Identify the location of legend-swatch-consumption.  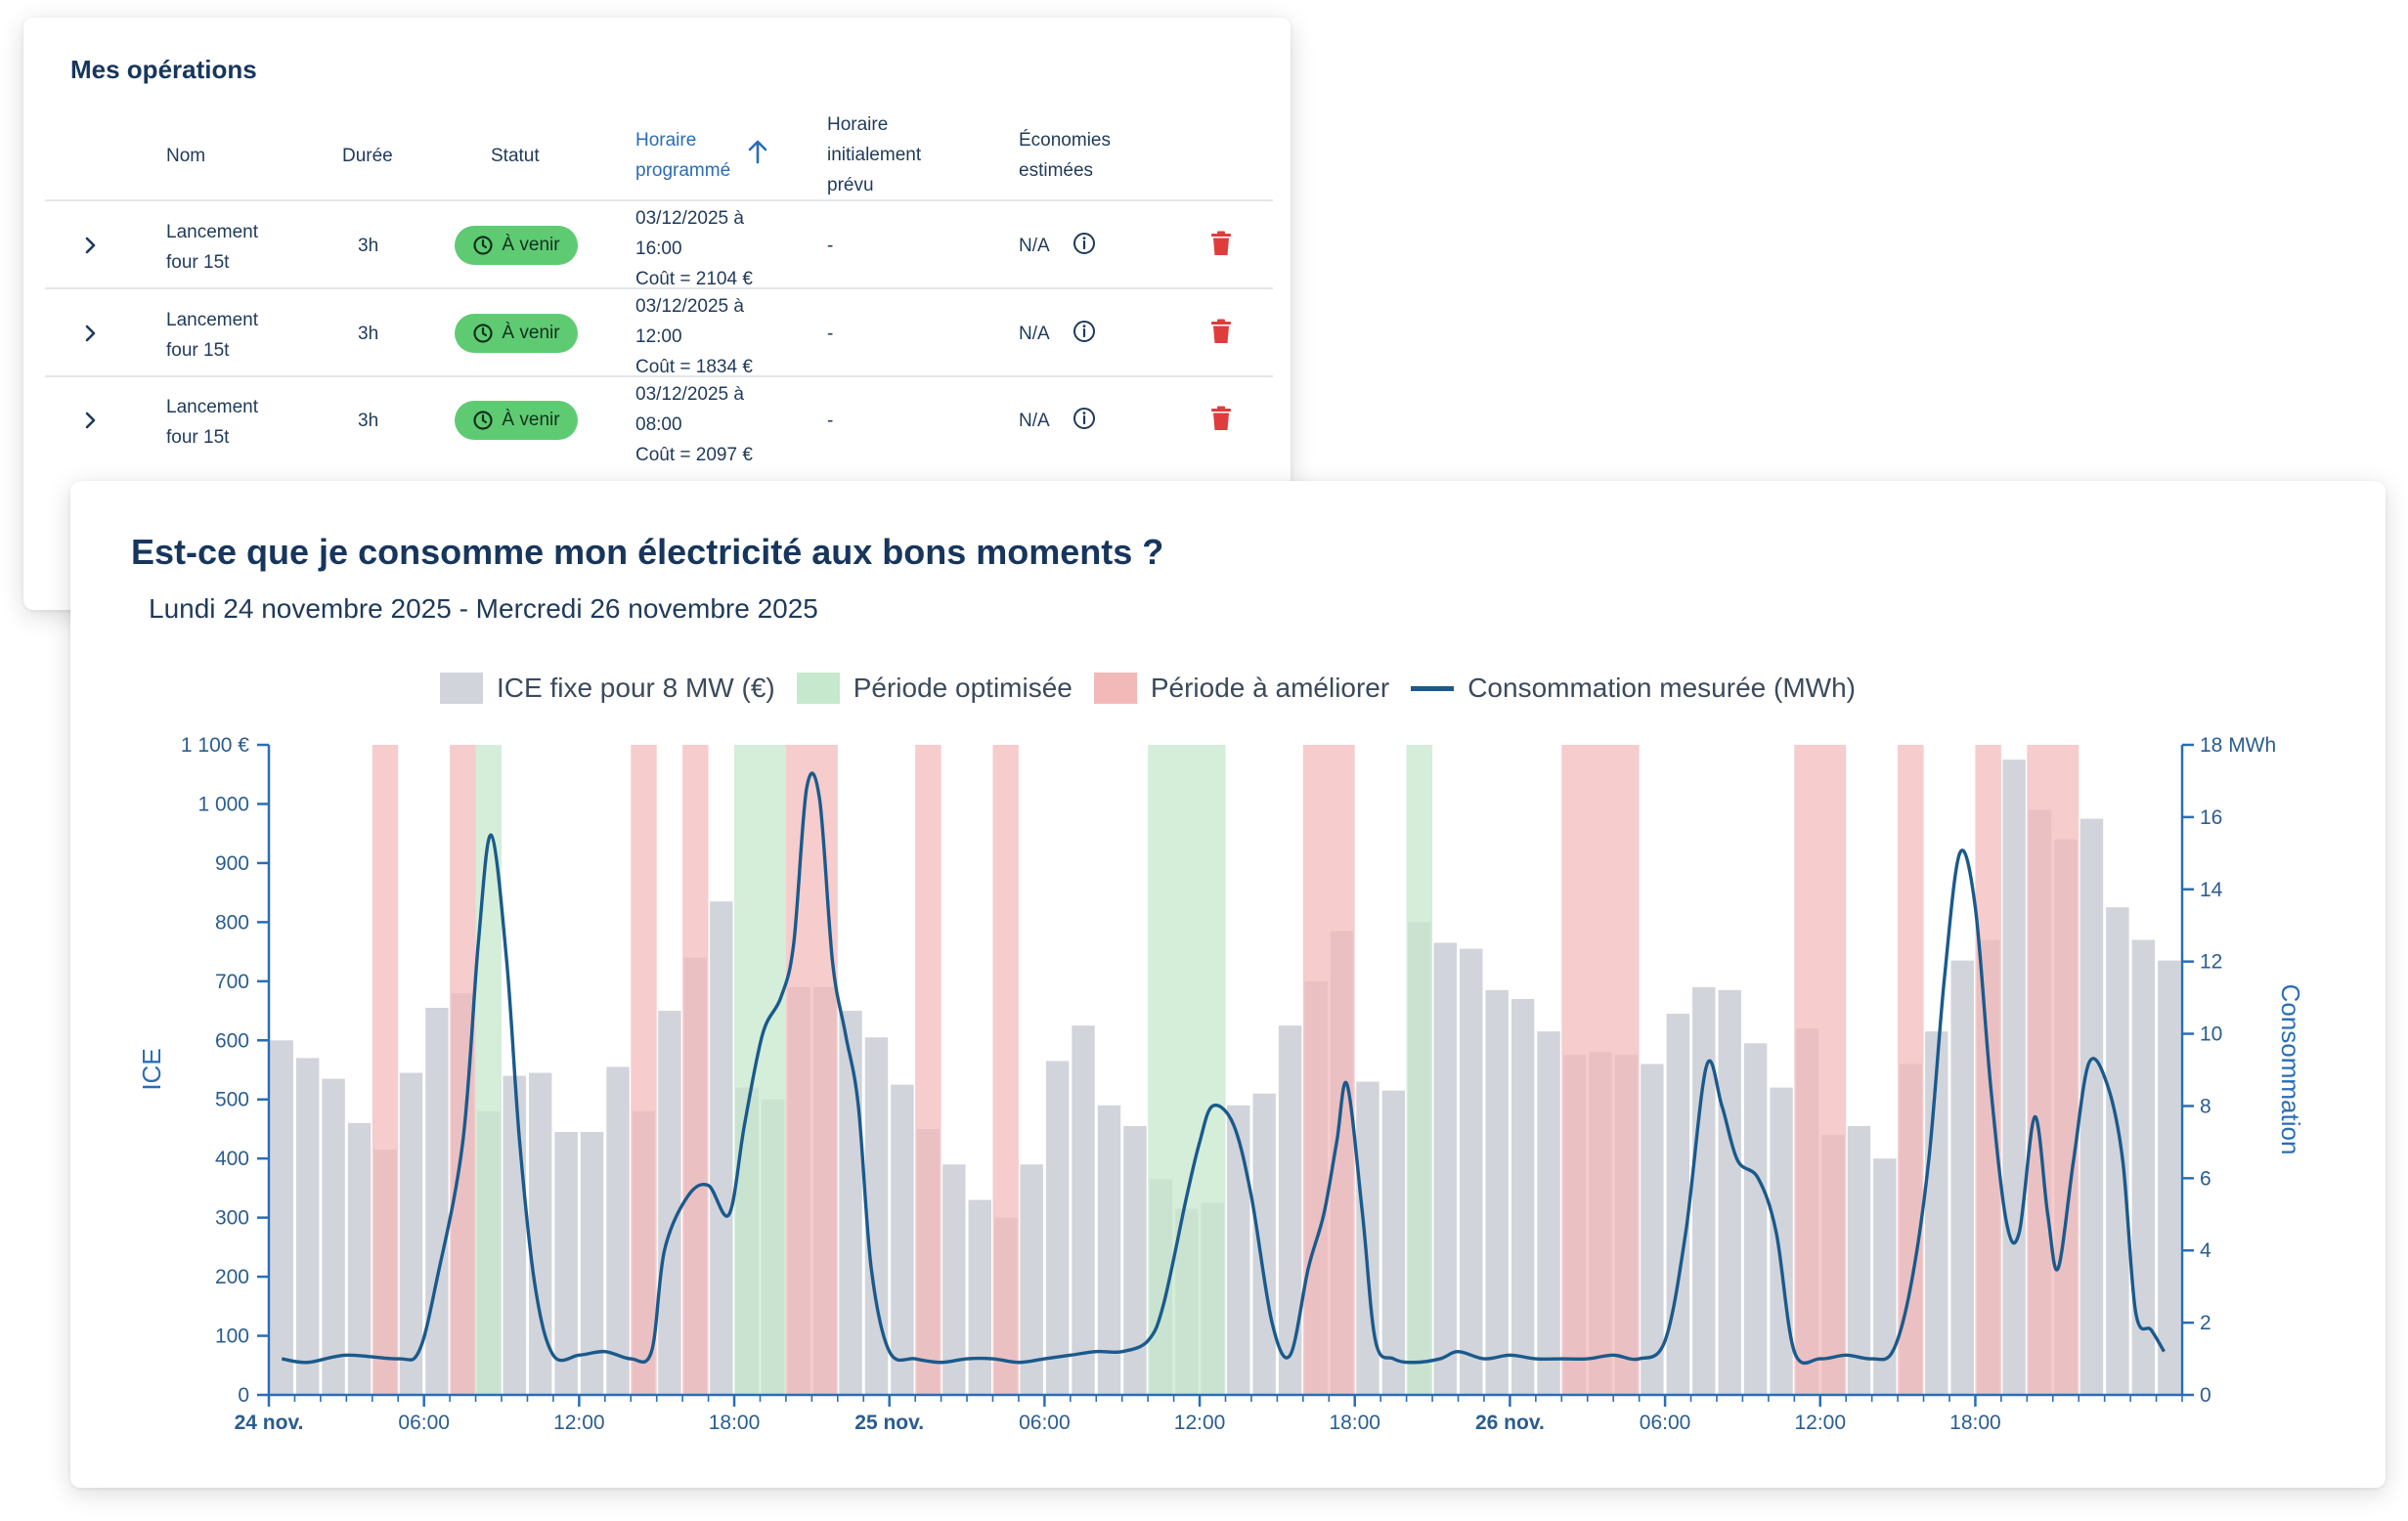
(1433, 688).